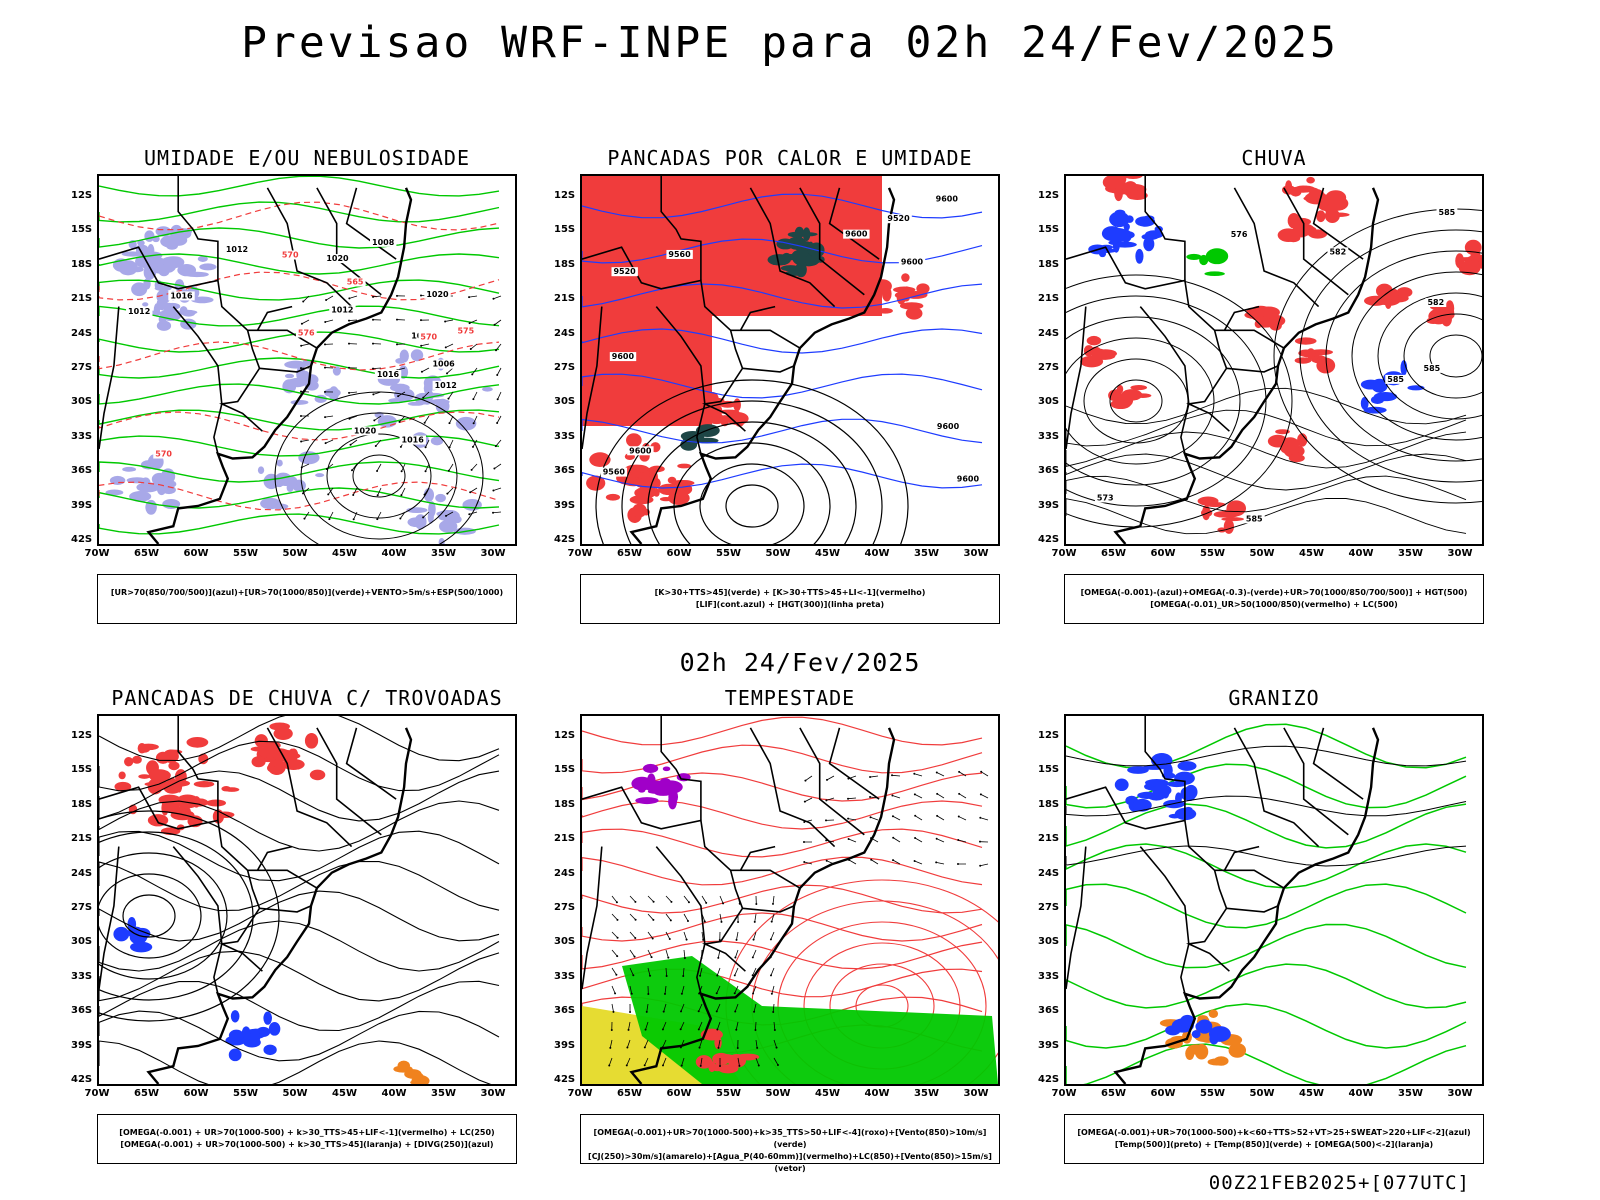 Image resolution: width=1600 pixels, height=1200 pixels. What do you see at coordinates (446, 385) in the screenshot?
I see `contour-label: 1012` at bounding box center [446, 385].